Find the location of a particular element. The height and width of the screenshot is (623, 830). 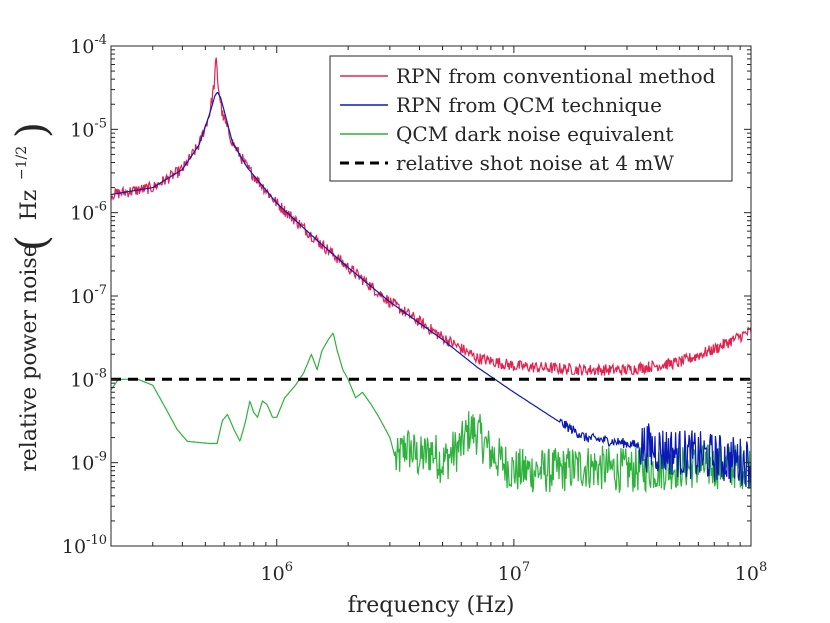

y-tick-label: 10⁻⁹ is located at coordinates (88, 462).